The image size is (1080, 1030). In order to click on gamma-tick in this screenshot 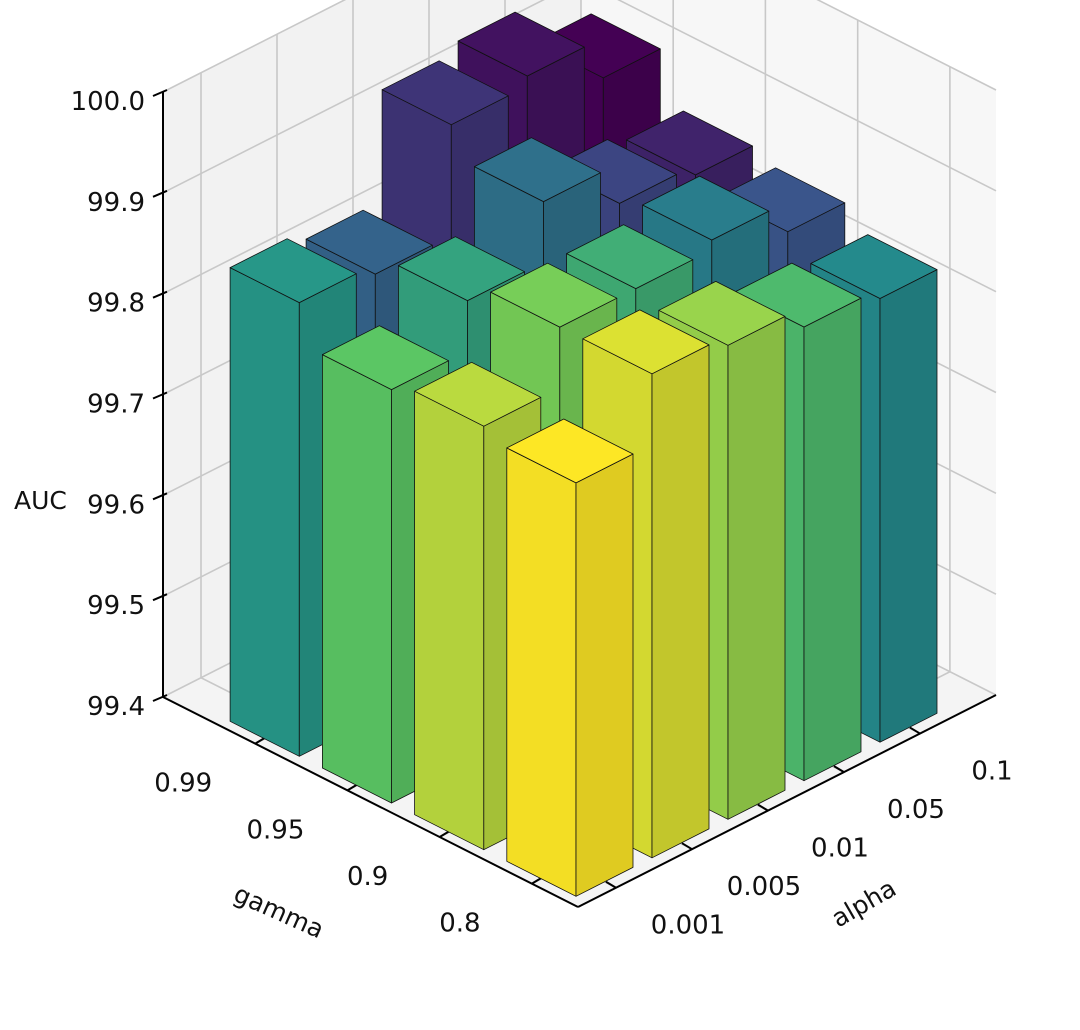, I will do `click(537, 880)`.